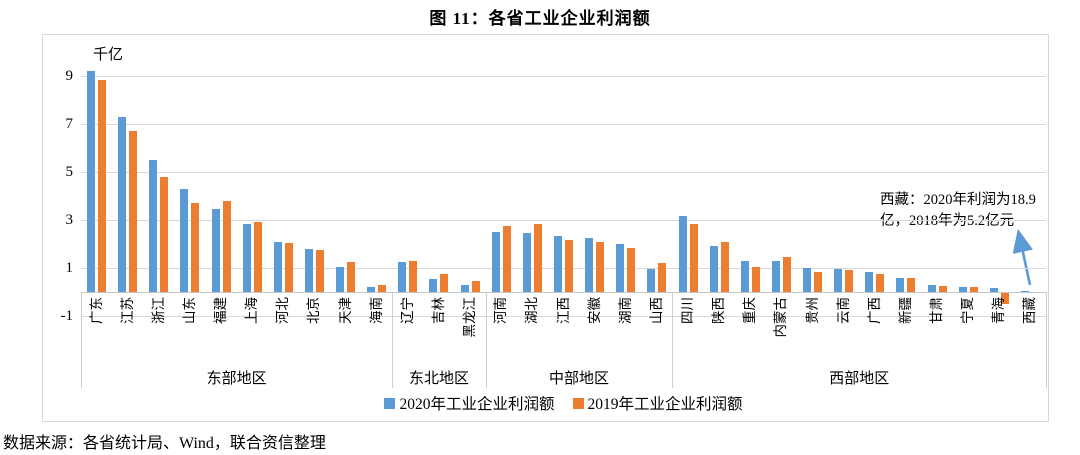 This screenshot has width=1080, height=455. What do you see at coordinates (96, 310) in the screenshot?
I see `category-label-广东: 广东` at bounding box center [96, 310].